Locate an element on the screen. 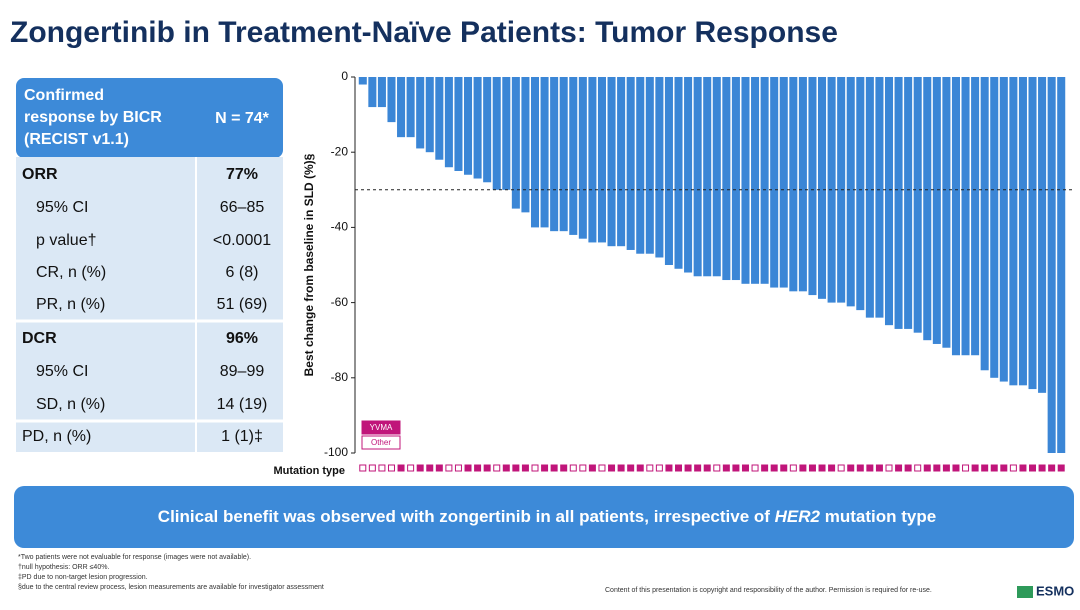 The image size is (1080, 610). table-row-value: 1 (1)‡ is located at coordinates (242, 436).